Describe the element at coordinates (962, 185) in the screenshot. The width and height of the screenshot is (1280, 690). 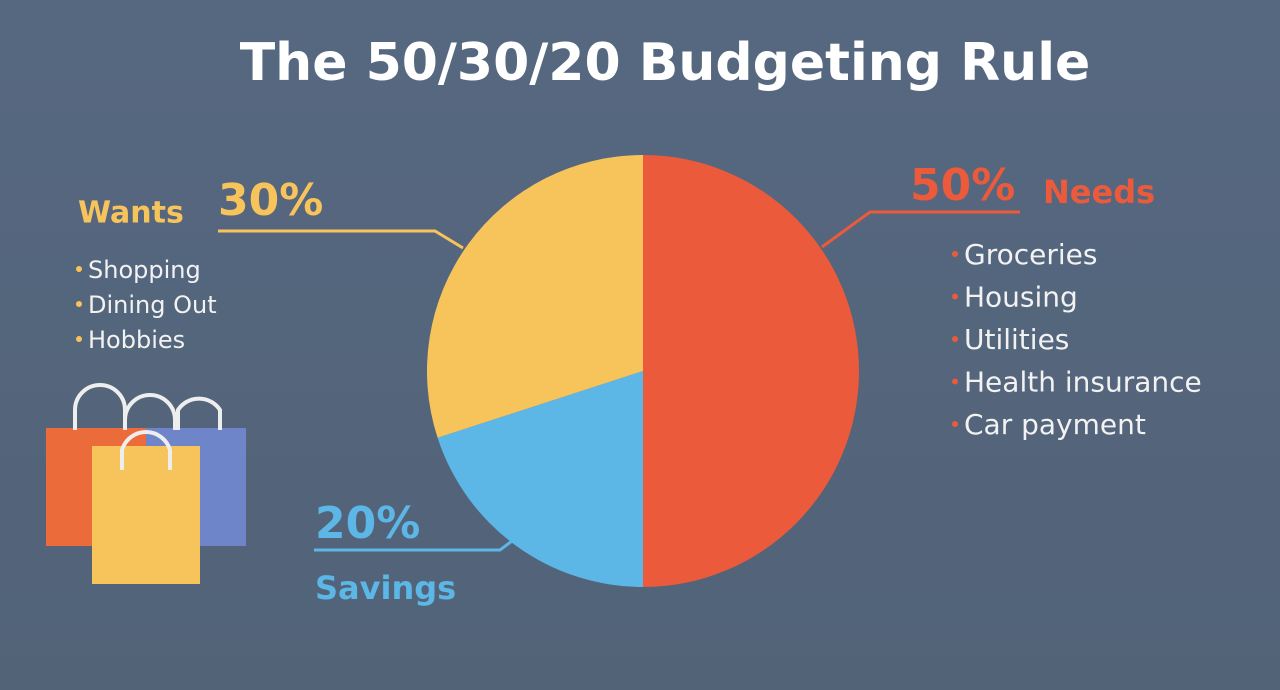
I see `value-label: 50%` at that location.